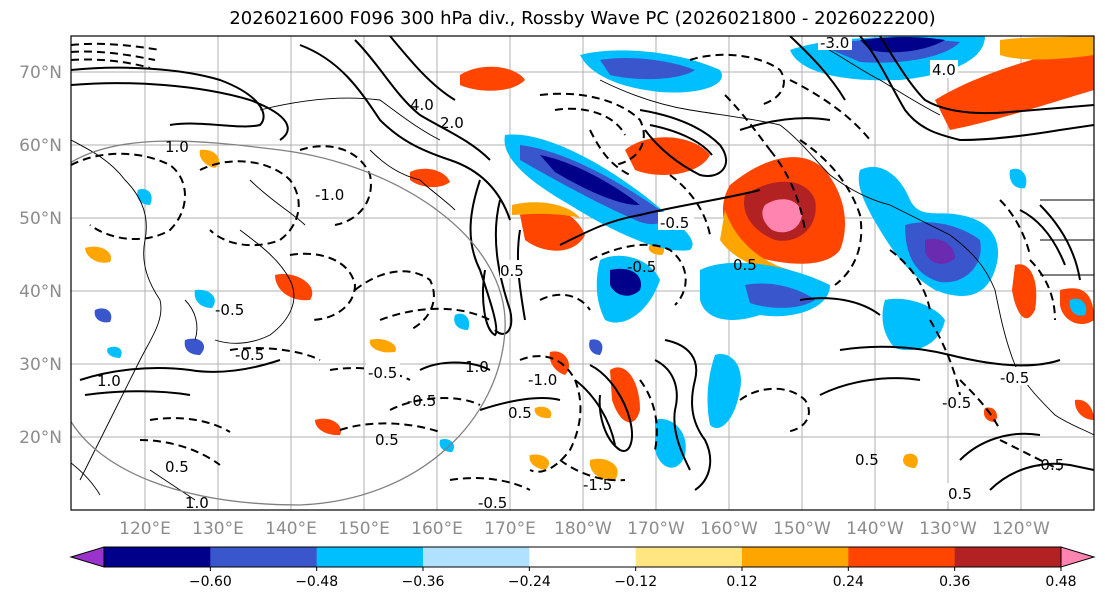  What do you see at coordinates (437, 529) in the screenshot?
I see `lon-tick-label: 160°E` at bounding box center [437, 529].